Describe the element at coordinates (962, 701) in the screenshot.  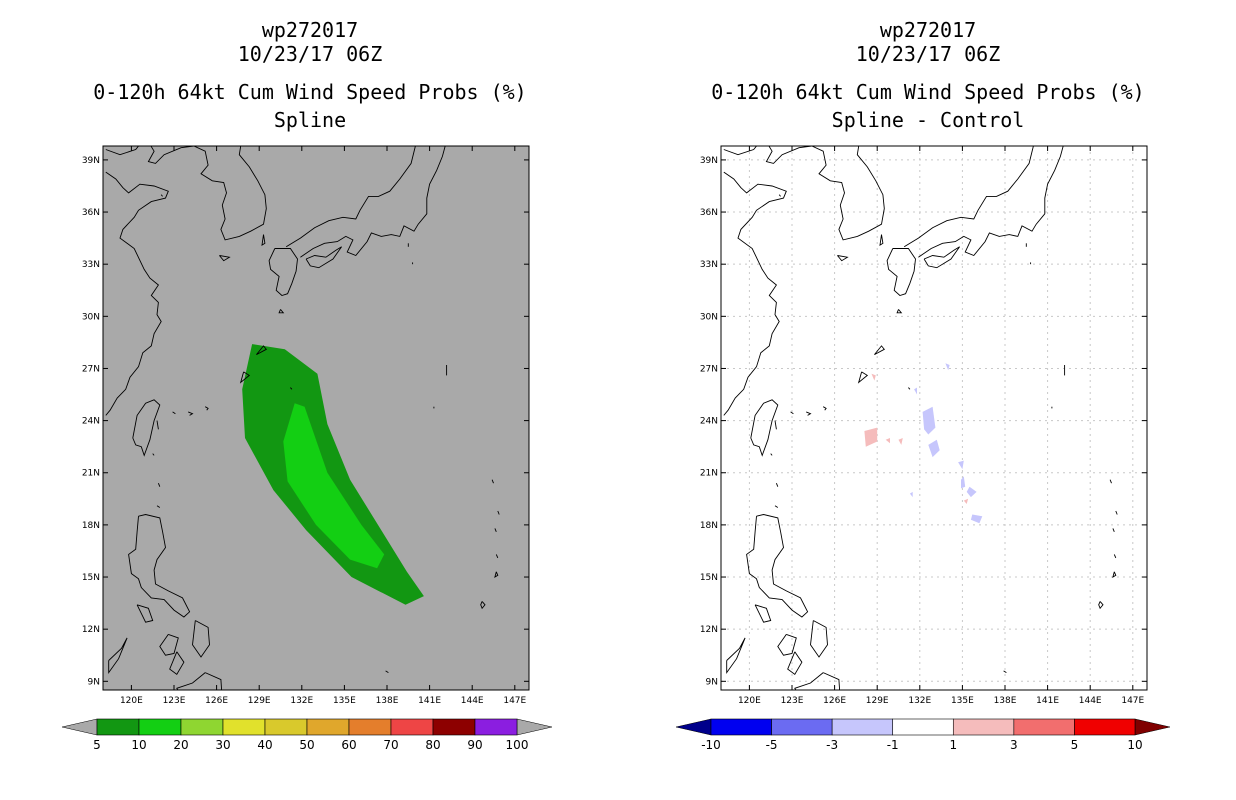
I see `x-tick-label: 135E` at that location.